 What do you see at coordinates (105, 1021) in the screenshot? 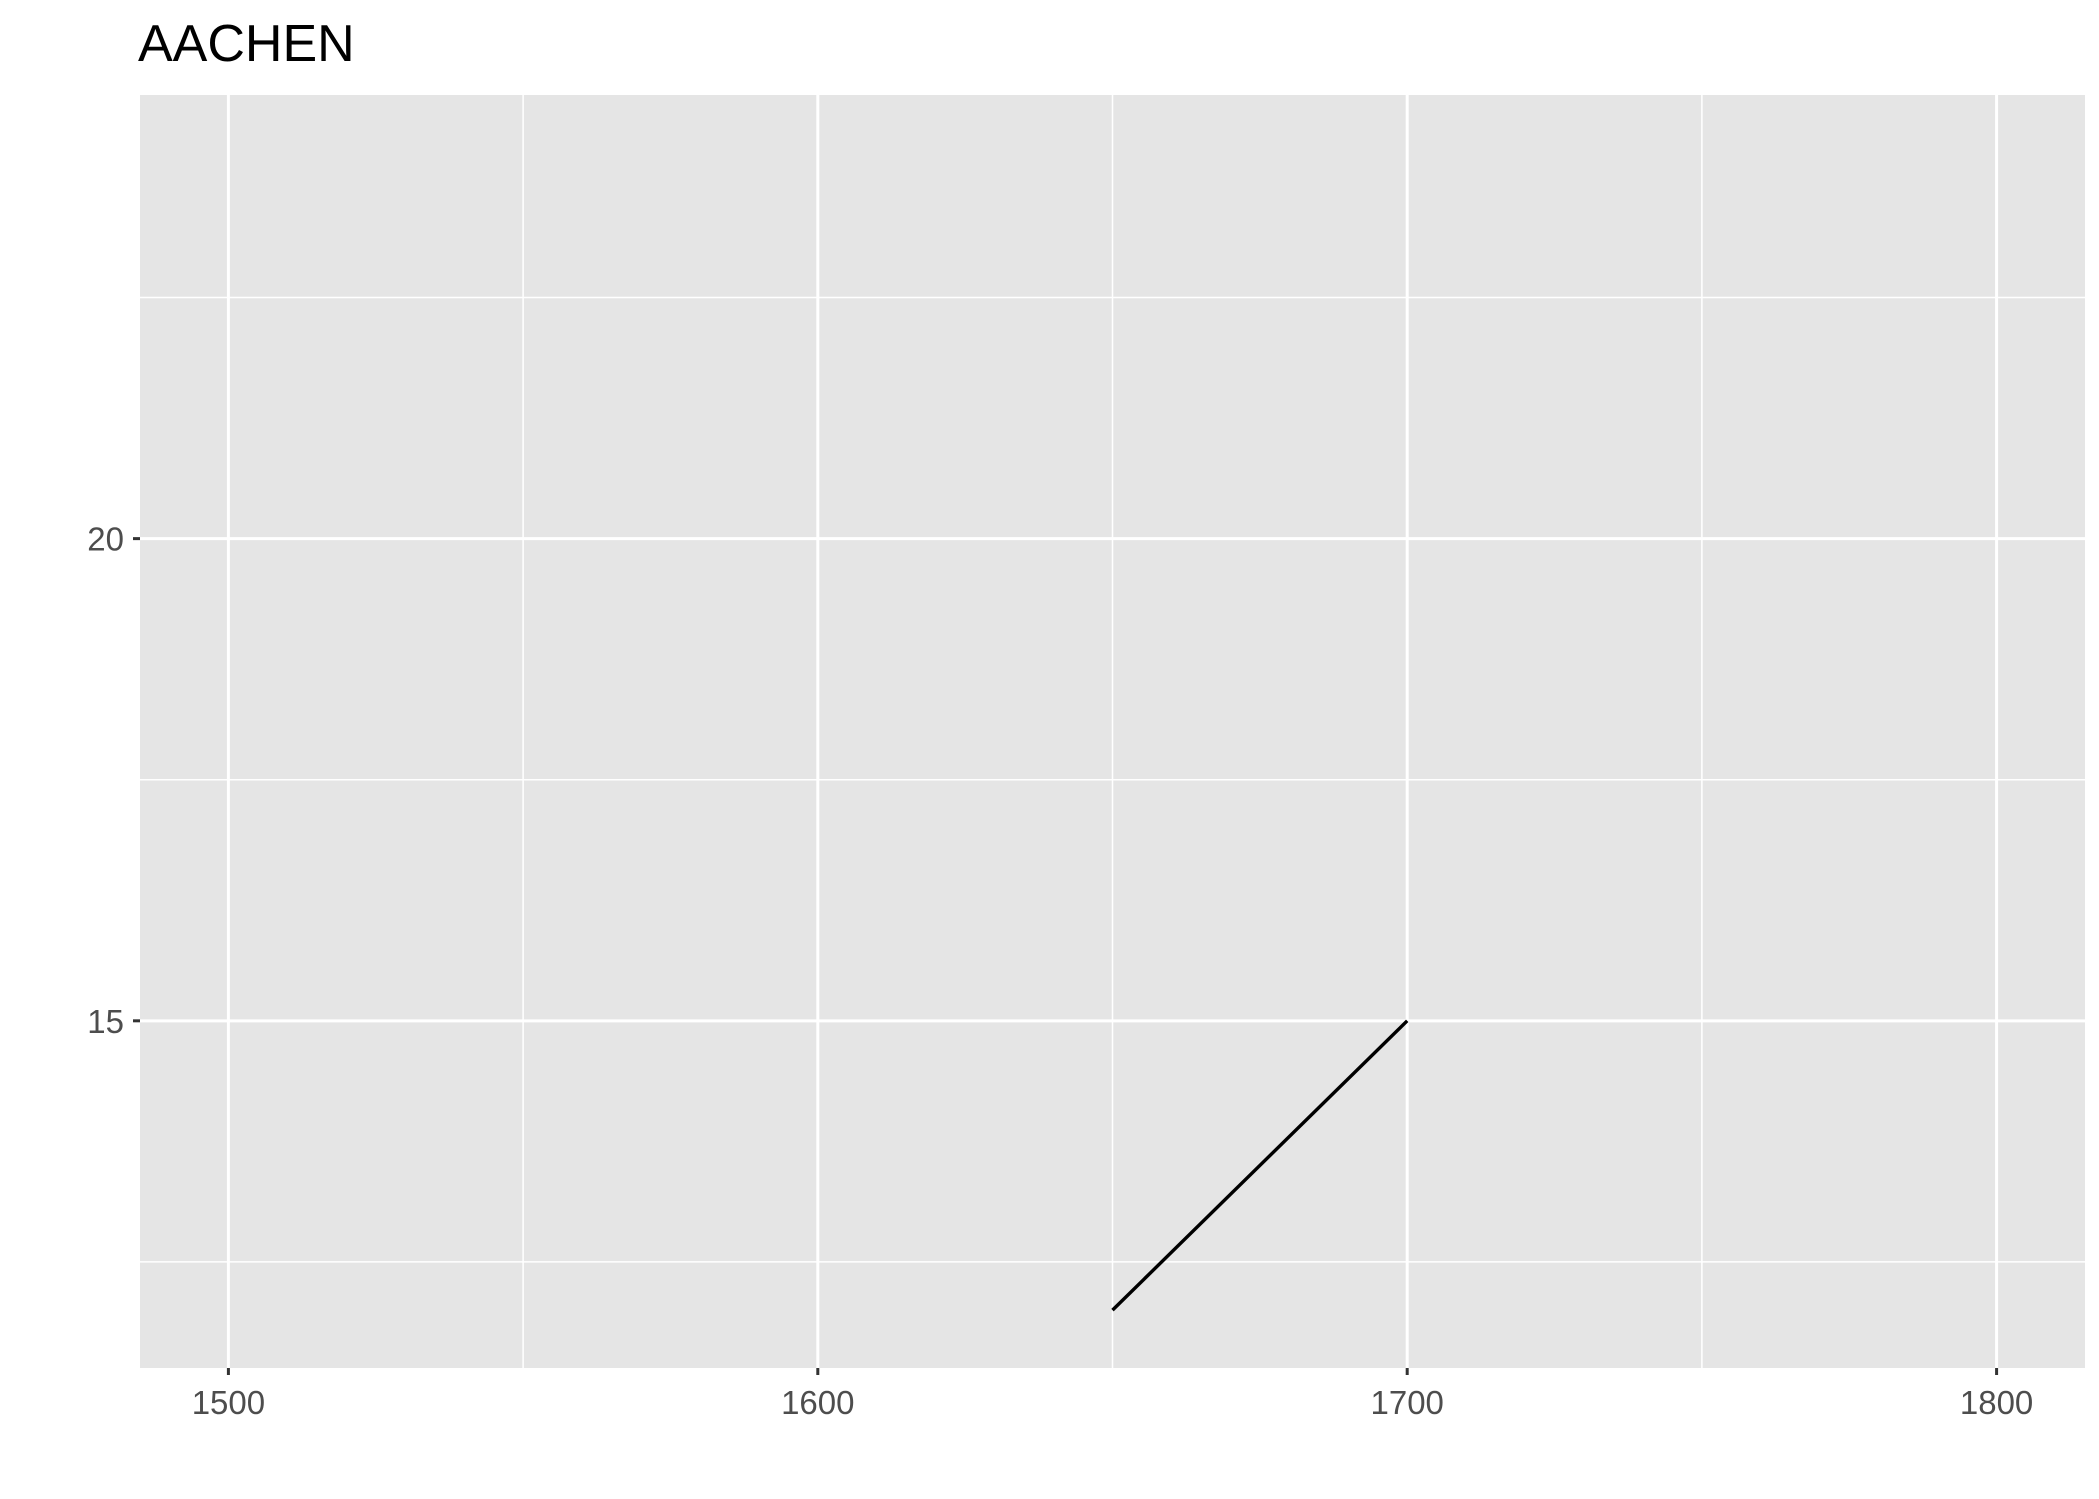
I see `y-tick-label: 15` at bounding box center [105, 1021].